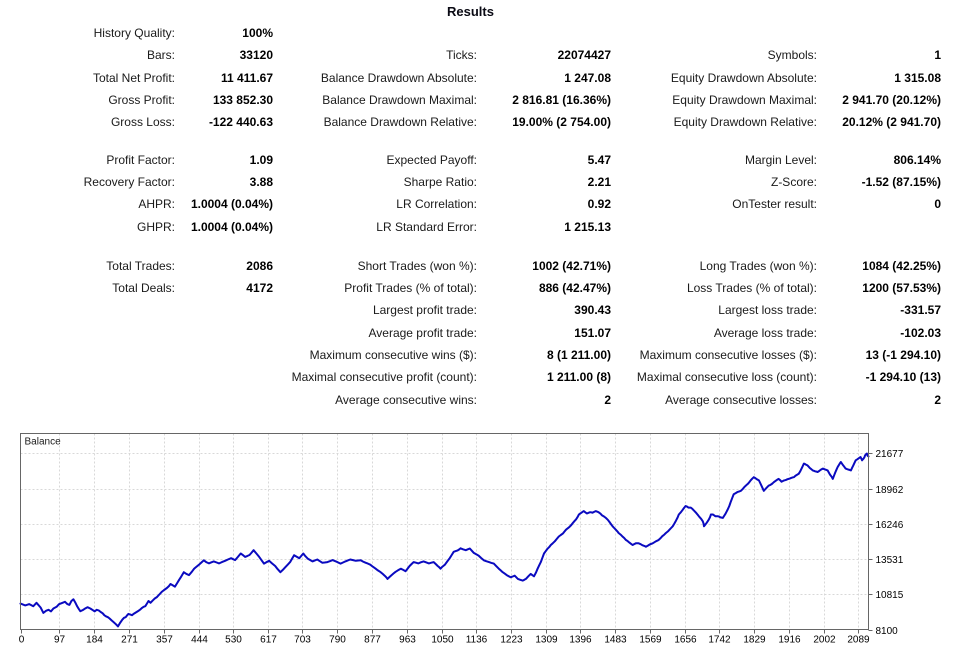  Describe the element at coordinates (393, 355) in the screenshot. I see `stat-label: Maximum consecutive wins ($):` at that location.